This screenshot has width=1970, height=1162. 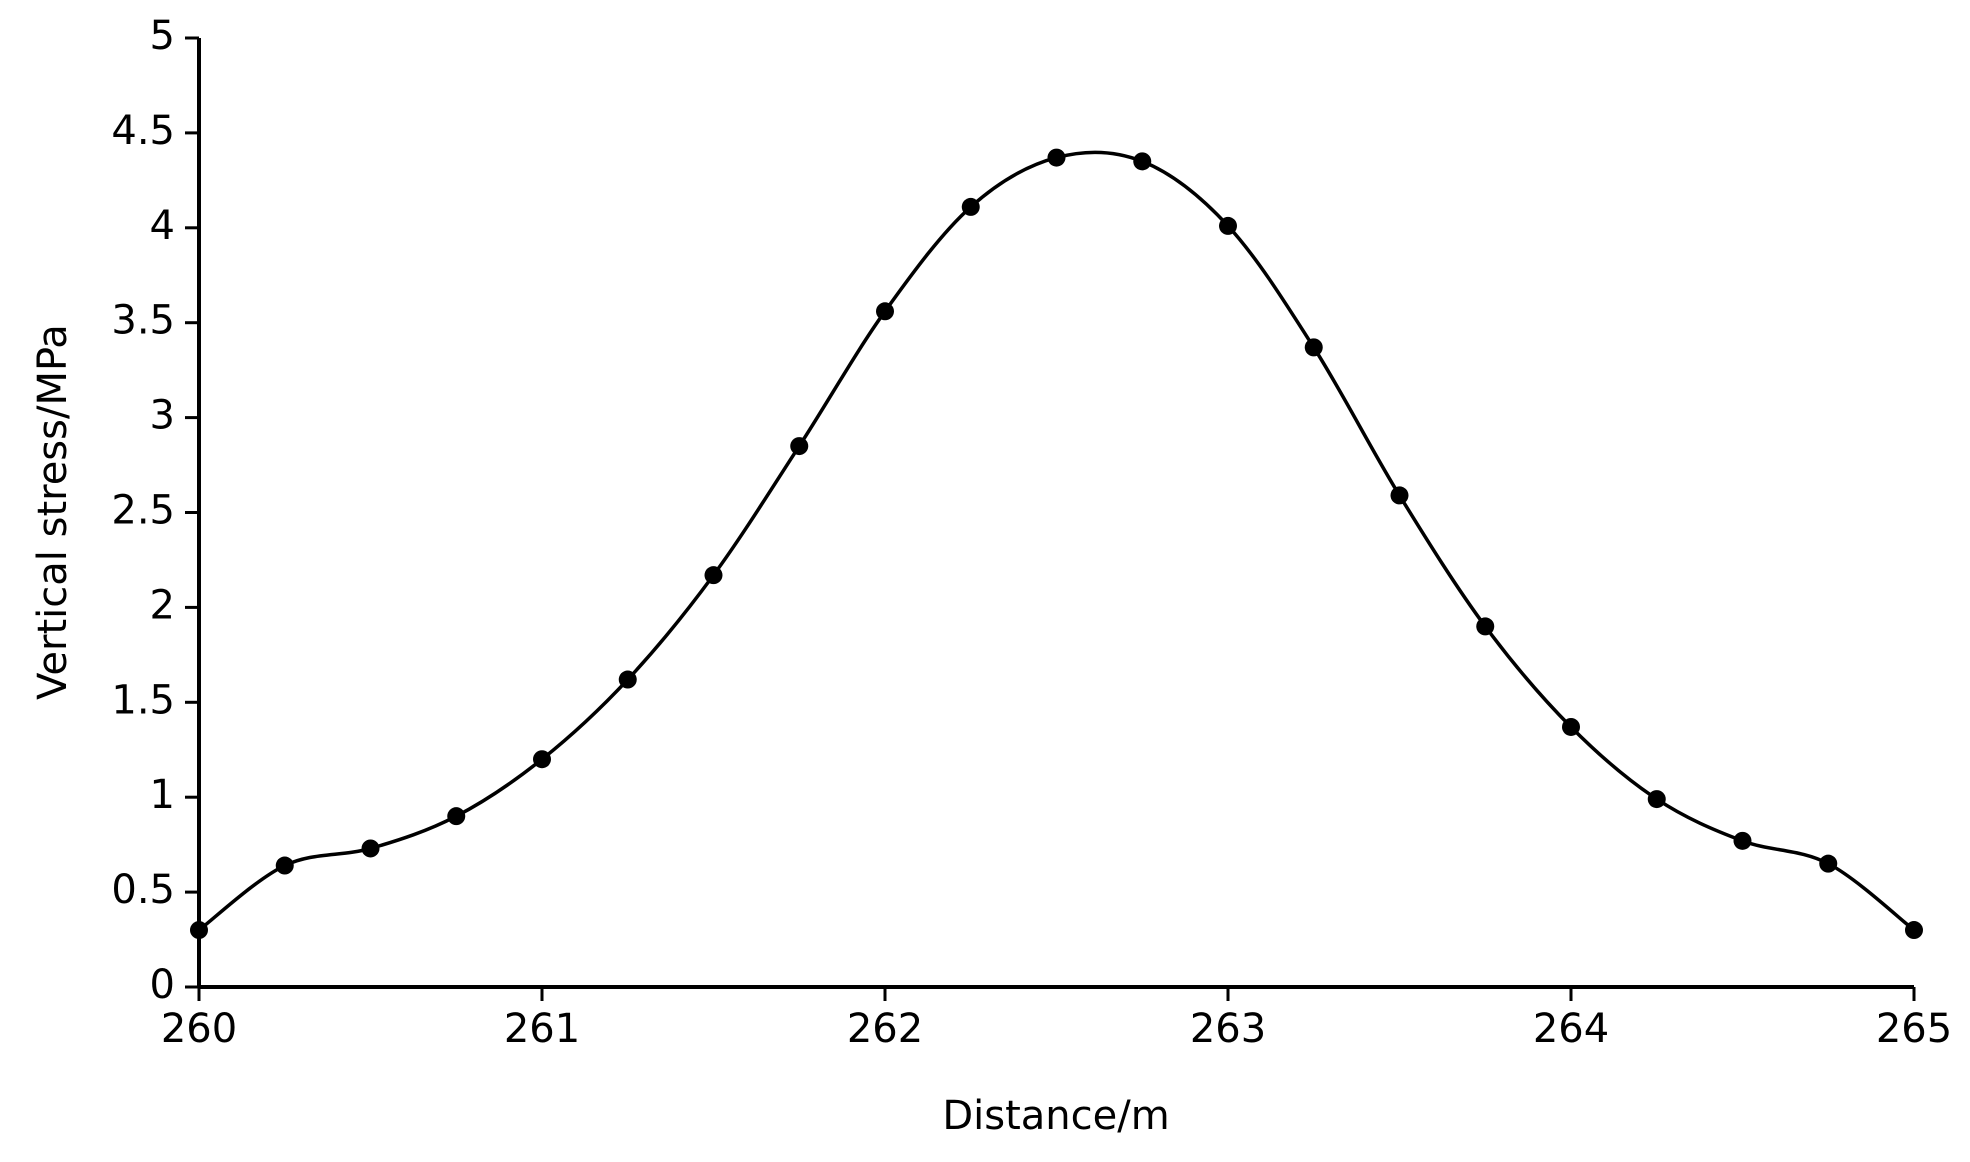 I want to click on y-tick-label: 4, so click(x=162, y=226).